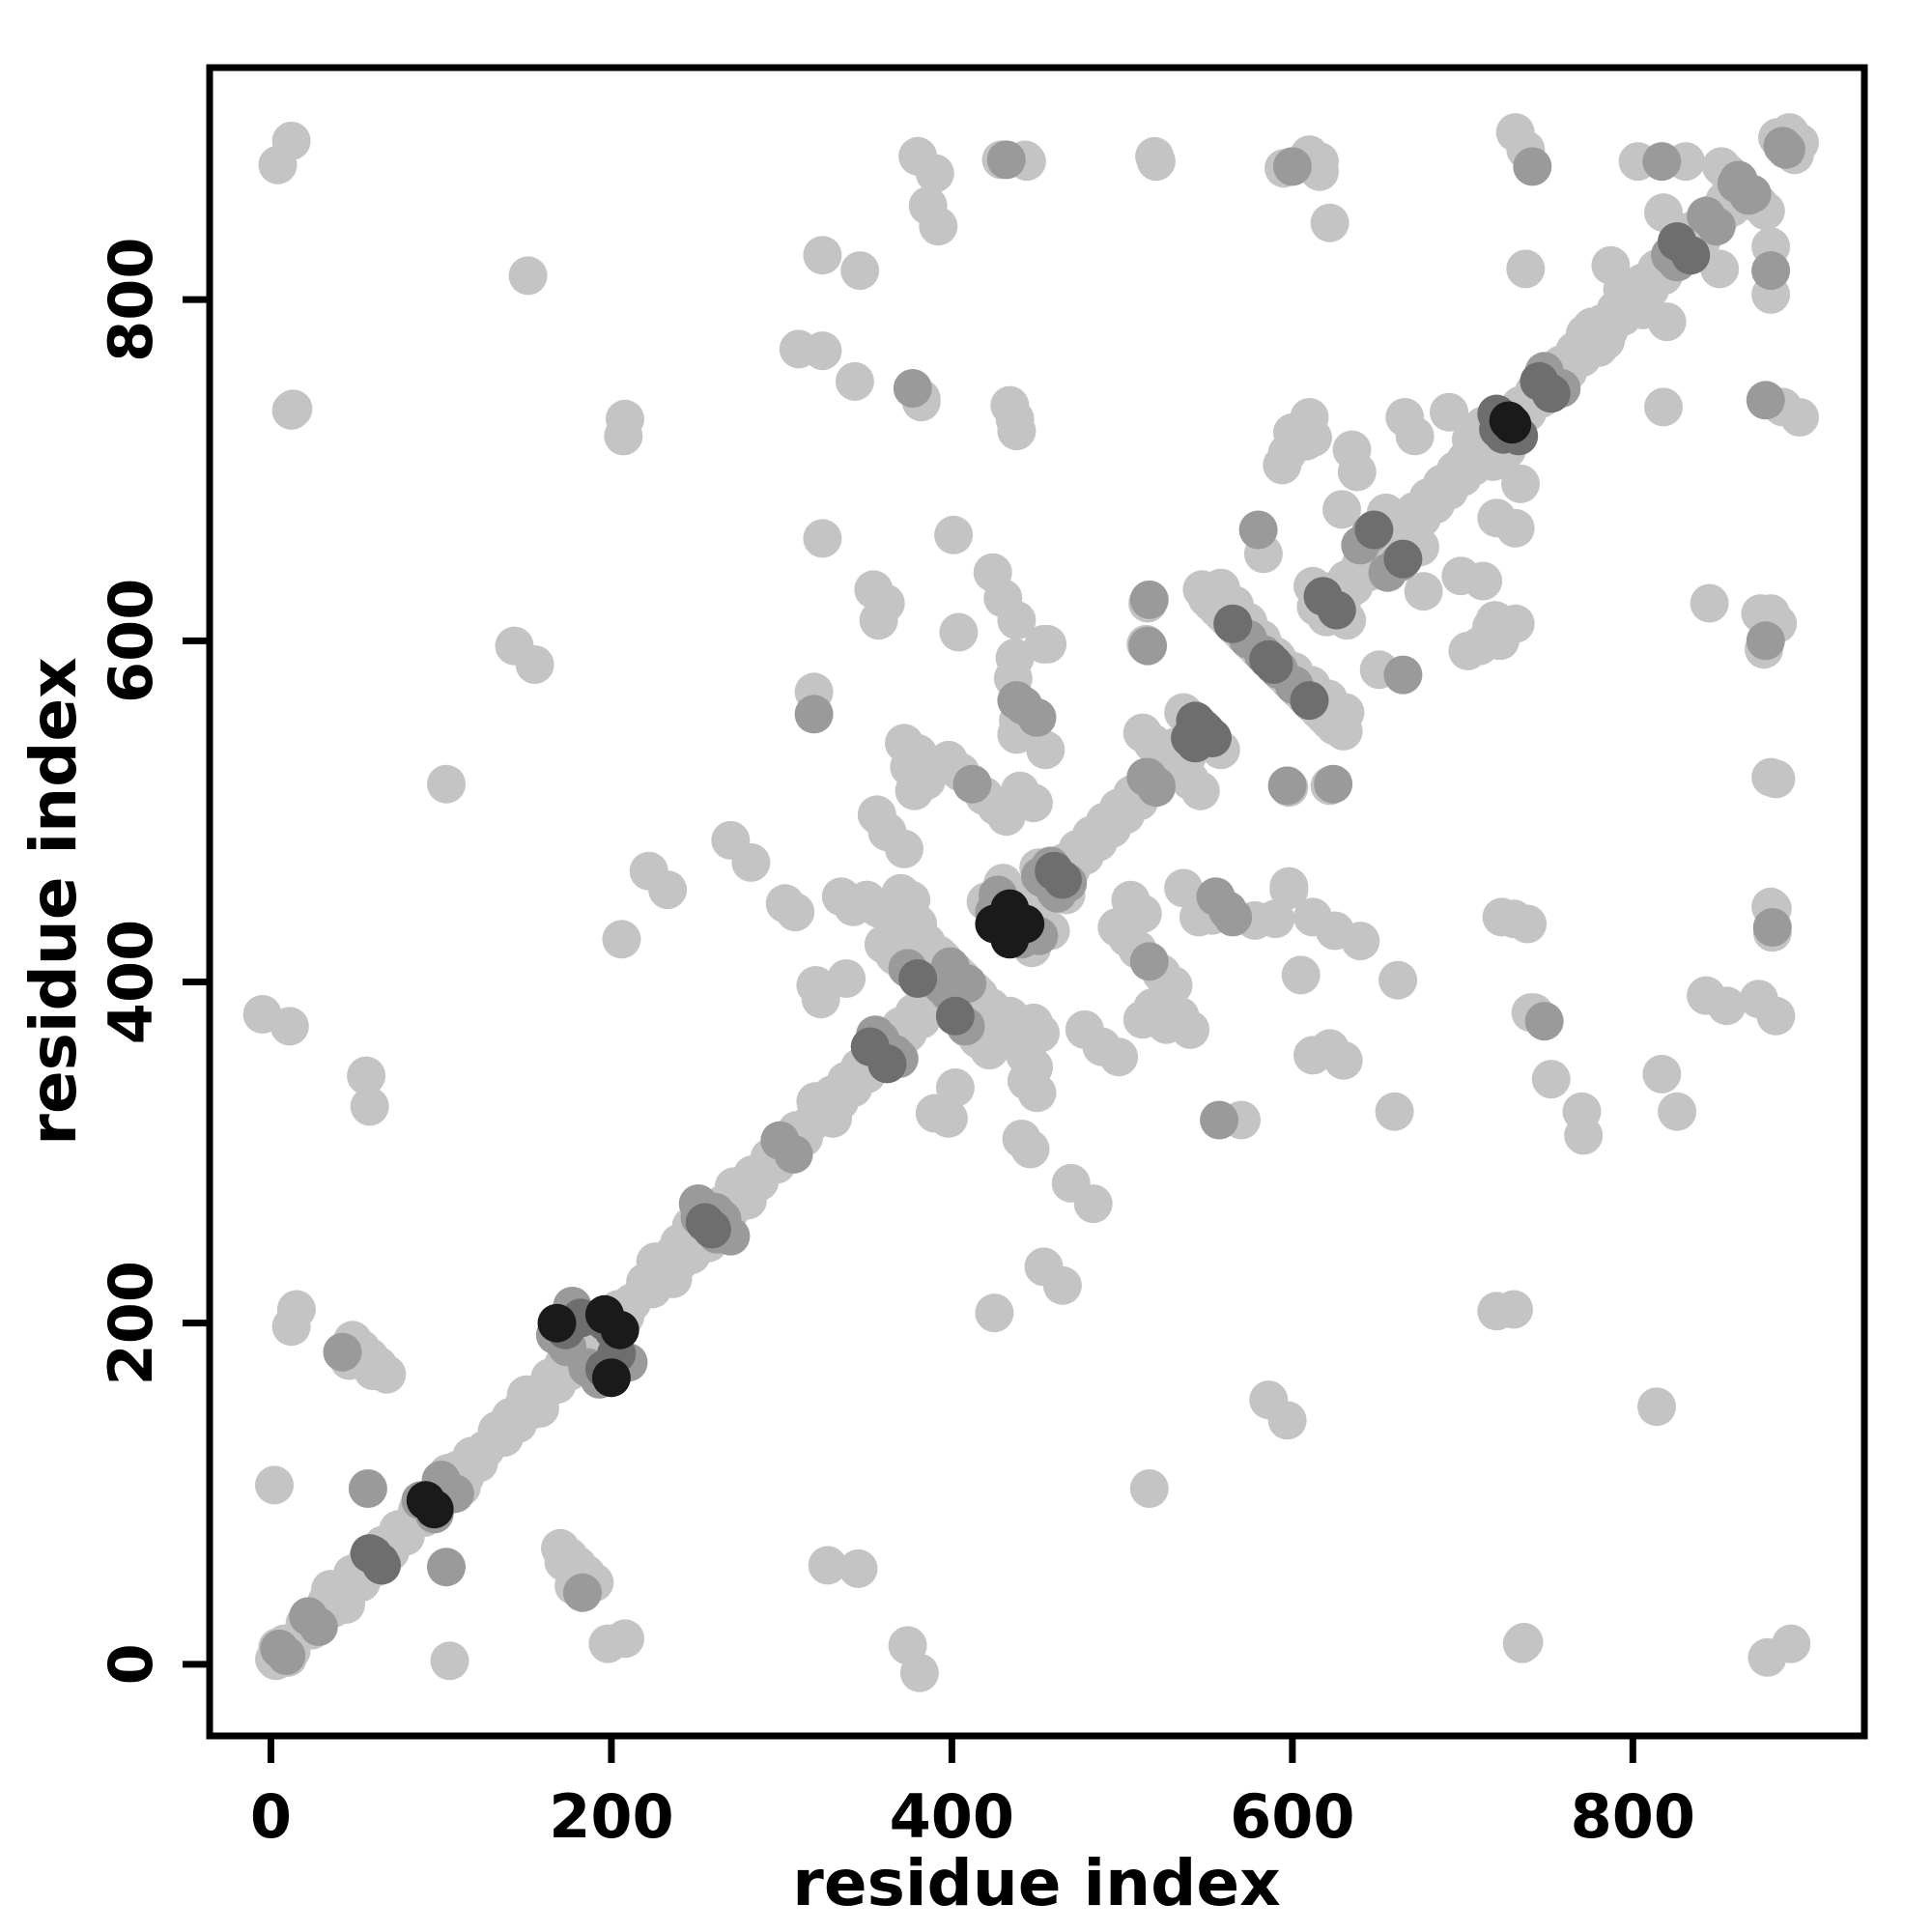  Describe the element at coordinates (271, 1816) in the screenshot. I see `x-tick-label: 0` at that location.